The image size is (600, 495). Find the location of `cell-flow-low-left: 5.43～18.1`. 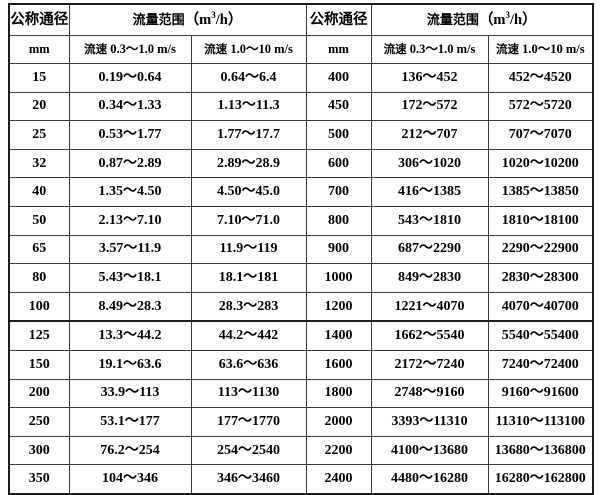

cell-flow-low-left: 5.43～18.1 is located at coordinates (130, 278).